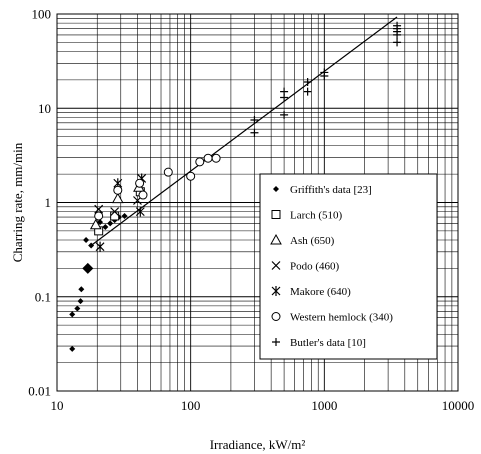 The image size is (481, 454). I want to click on legend-label: Griffith's data [23], so click(331, 190).